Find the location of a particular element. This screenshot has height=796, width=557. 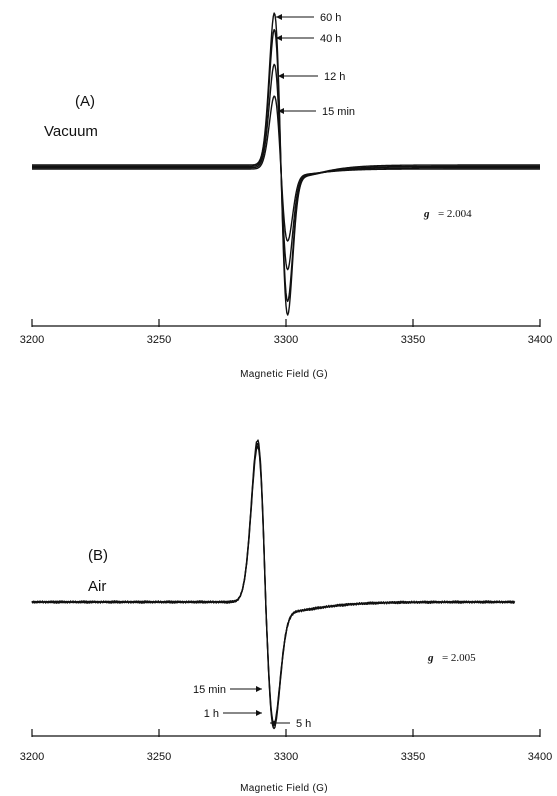

panel-b-g-factor: g = 2.005 is located at coordinates (451, 656).